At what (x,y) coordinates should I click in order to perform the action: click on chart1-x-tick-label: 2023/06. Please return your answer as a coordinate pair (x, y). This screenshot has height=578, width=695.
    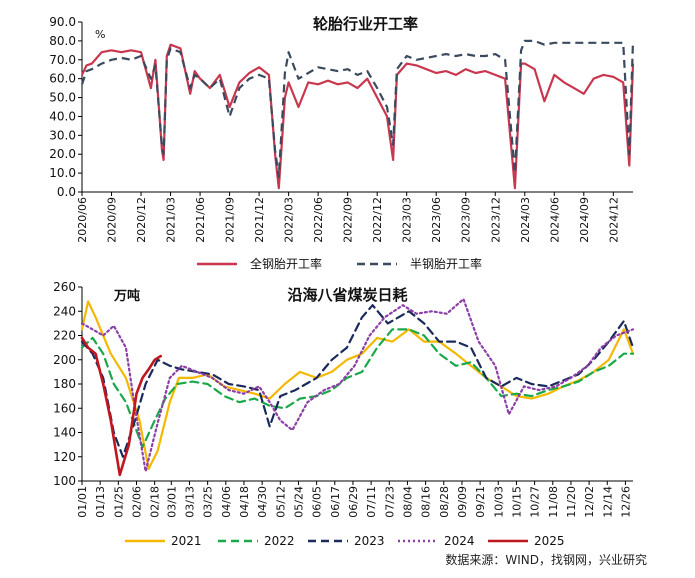
    Looking at the image, I should click on (436, 220).